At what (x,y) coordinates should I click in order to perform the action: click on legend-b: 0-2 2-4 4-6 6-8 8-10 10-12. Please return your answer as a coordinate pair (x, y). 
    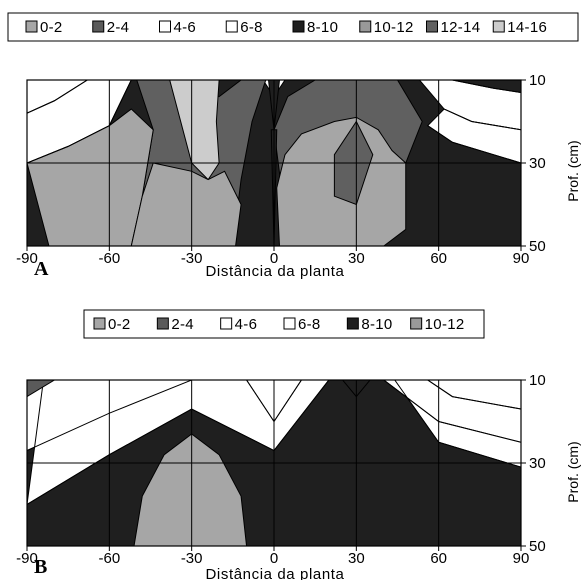
    Looking at the image, I should click on (284, 324).